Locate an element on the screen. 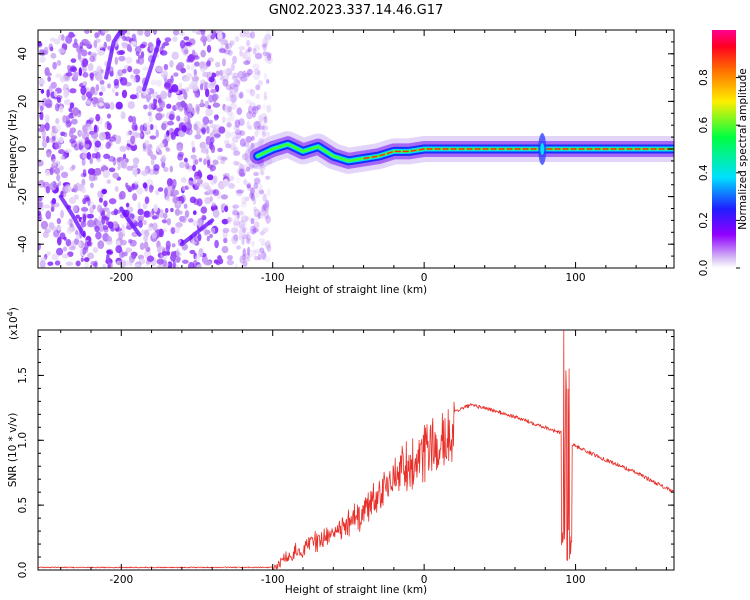 This screenshot has height=600, width=750. chart-title: GN02.2023.337.14.46.G17 is located at coordinates (356, 10).